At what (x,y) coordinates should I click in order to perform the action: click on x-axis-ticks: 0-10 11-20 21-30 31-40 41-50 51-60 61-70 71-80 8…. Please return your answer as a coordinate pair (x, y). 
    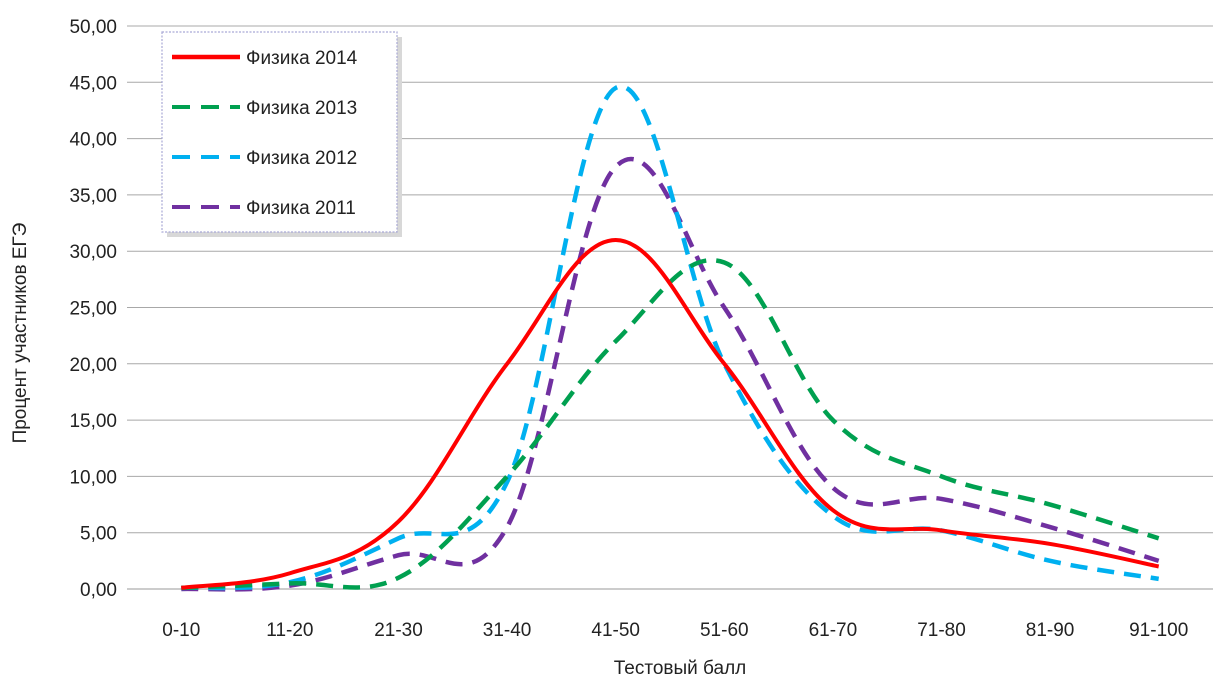
    Looking at the image, I should click on (675, 630).